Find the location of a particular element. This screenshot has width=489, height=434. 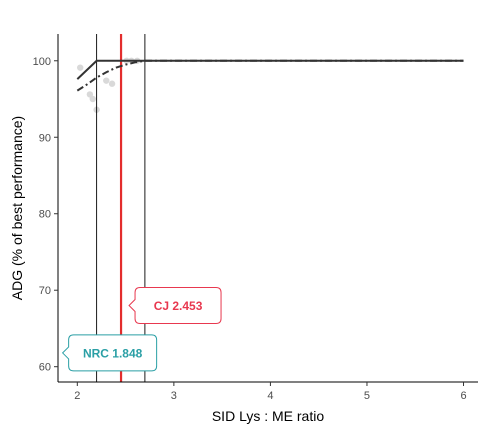

callouts: CJ 2.453 NRC 1.848 is located at coordinates (141, 329).